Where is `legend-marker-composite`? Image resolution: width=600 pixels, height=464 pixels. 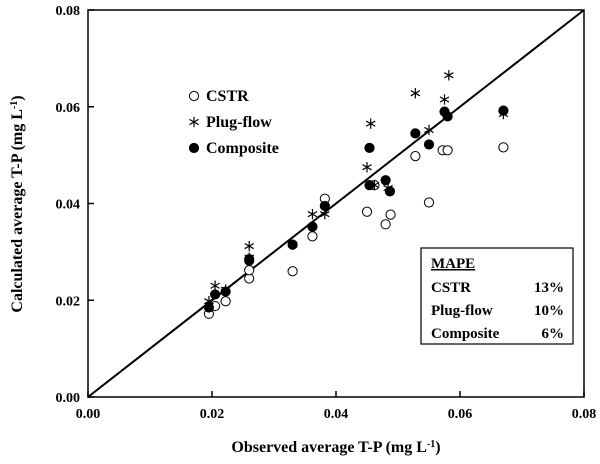
legend-marker-composite is located at coordinates (194, 148).